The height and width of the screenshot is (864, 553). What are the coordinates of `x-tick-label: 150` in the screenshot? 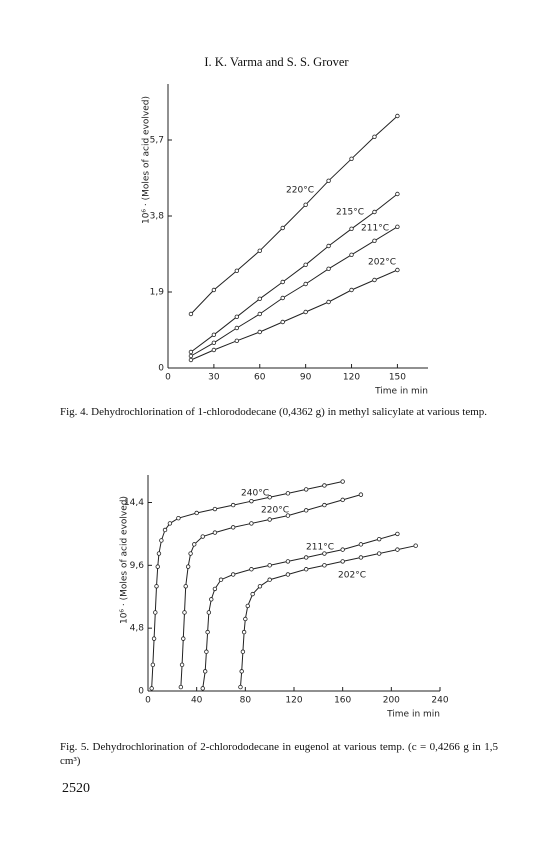 It's located at (397, 378).